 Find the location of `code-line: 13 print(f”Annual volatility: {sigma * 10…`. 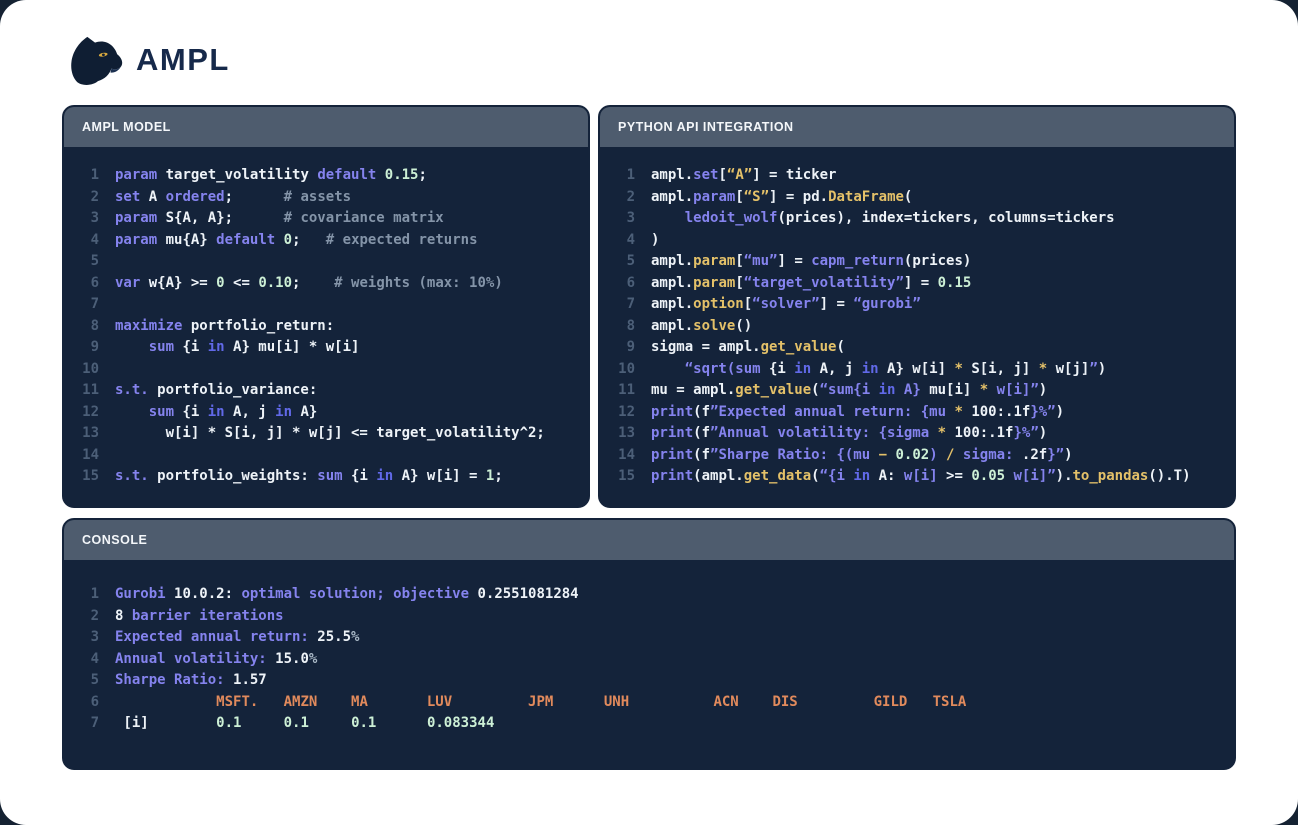

code-line: 13 print(f”Annual volatility: {sigma * 10… is located at coordinates (912, 434).